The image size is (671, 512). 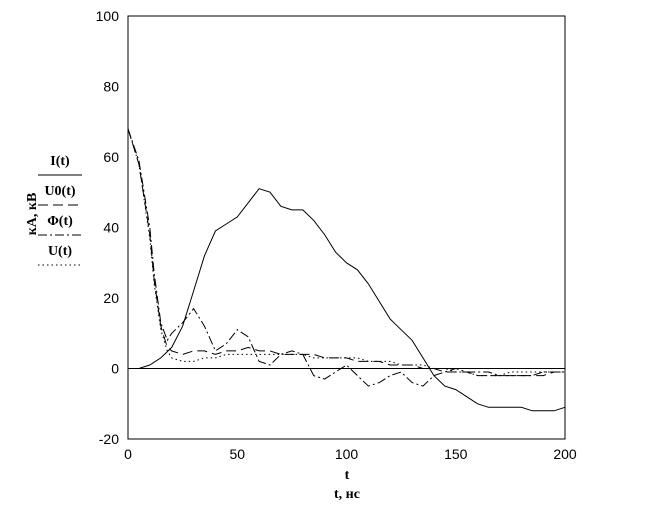 I want to click on x-tick-labels: 0 50 100 150 200, so click(x=350, y=454).